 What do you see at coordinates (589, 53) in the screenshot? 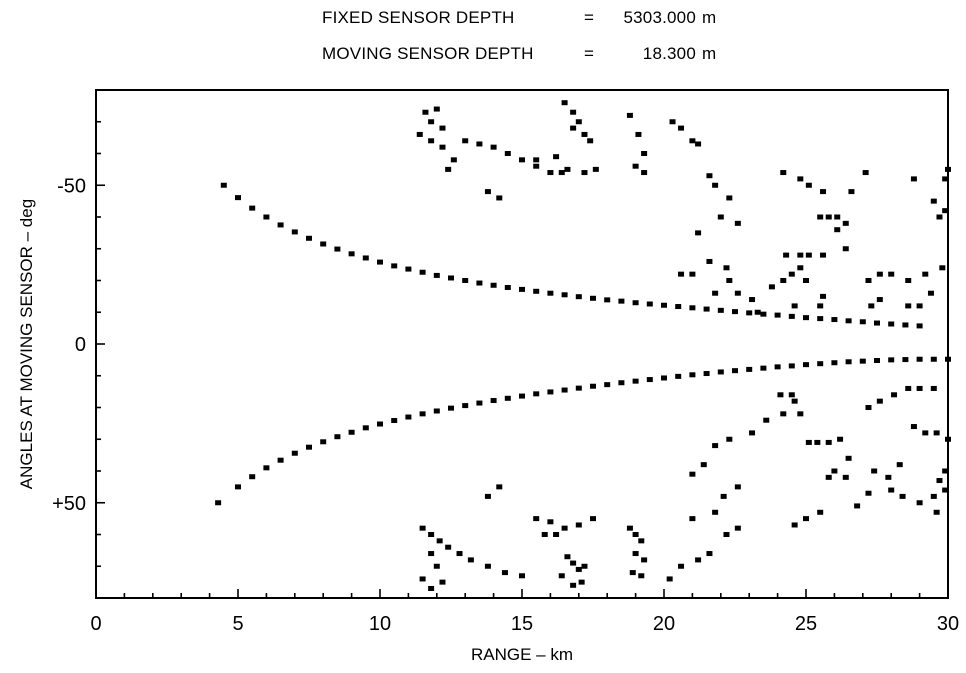
I see `moving-sensor-depth-equals: =` at bounding box center [589, 53].